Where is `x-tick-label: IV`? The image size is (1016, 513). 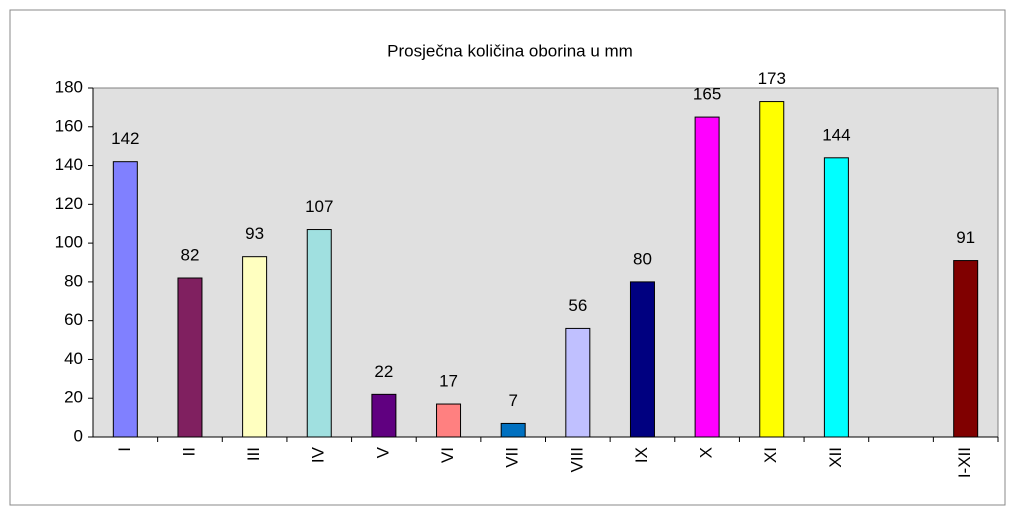 x-tick-label: IV is located at coordinates (318, 454).